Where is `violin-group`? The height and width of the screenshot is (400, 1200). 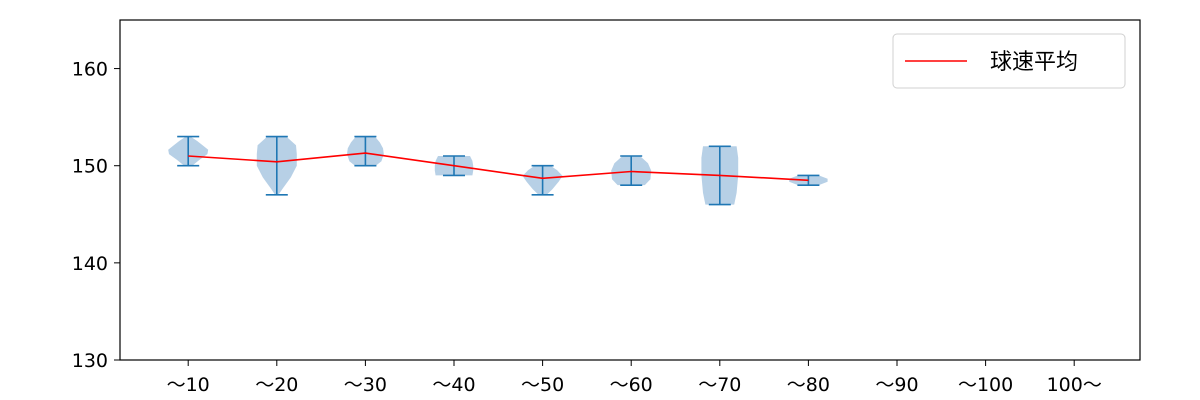 violin-group is located at coordinates (498, 170).